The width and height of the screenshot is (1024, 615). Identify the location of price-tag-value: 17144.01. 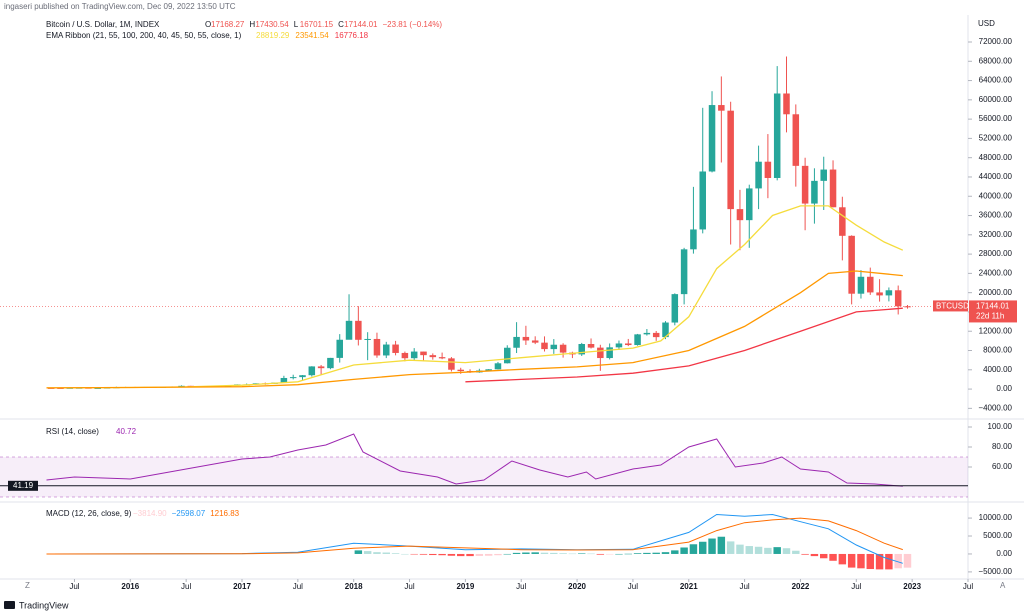
(993, 306).